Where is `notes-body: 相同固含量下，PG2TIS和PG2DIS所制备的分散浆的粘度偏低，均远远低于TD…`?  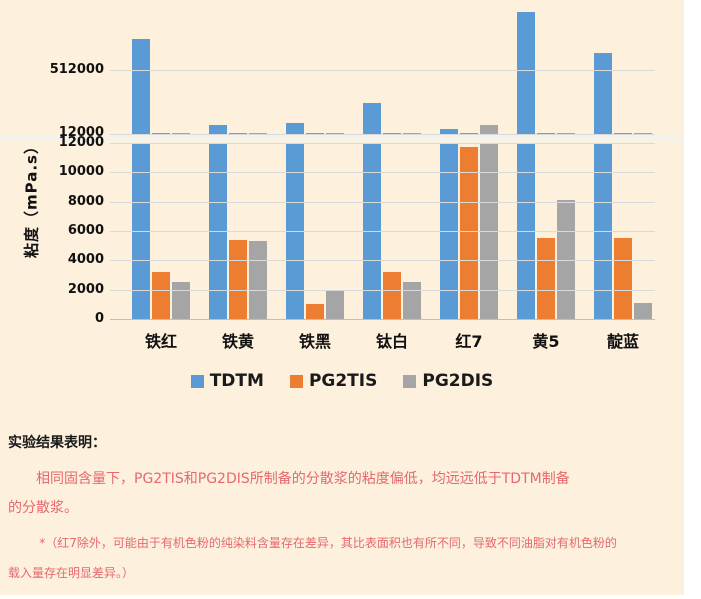
notes-body: 相同固含量下，PG2TIS和PG2DIS所制备的分散浆的粘度偏低，均远远低于TD… is located at coordinates (289, 493).